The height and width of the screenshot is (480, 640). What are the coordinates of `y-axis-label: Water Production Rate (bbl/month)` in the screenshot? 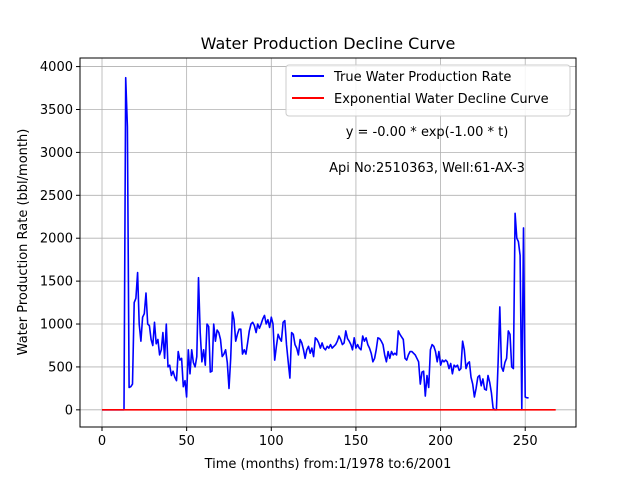 It's located at (23, 242).